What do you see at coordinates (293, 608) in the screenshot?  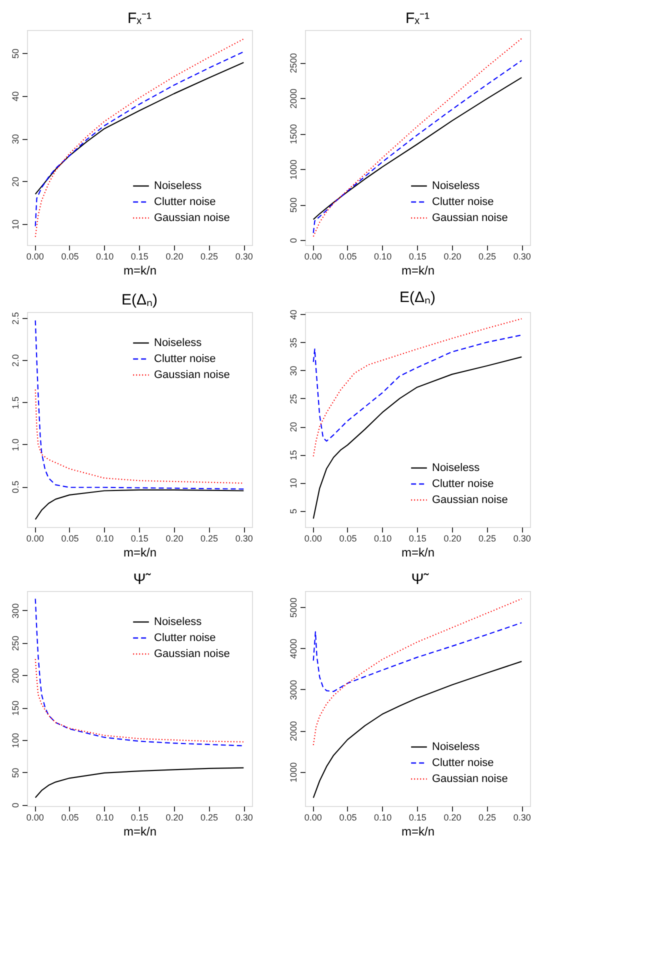 I see `y-tick-label: 5000` at bounding box center [293, 608].